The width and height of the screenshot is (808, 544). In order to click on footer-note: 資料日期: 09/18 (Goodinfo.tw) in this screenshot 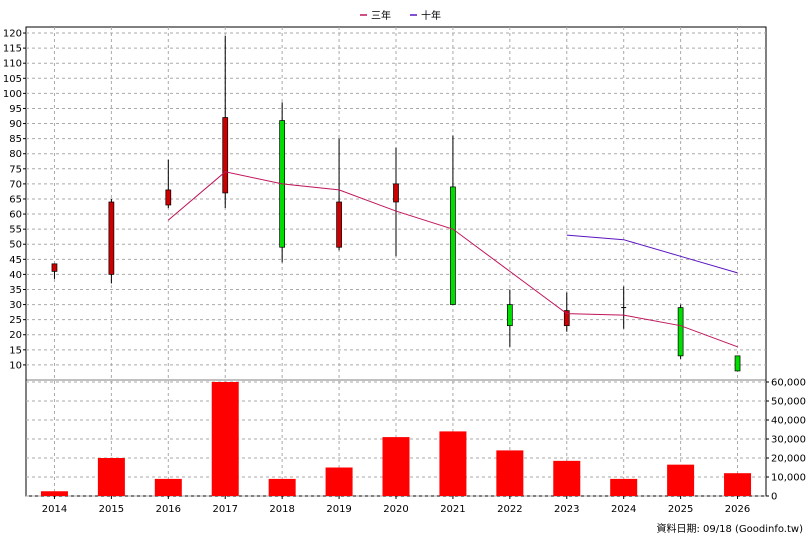, I will do `click(729, 528)`.